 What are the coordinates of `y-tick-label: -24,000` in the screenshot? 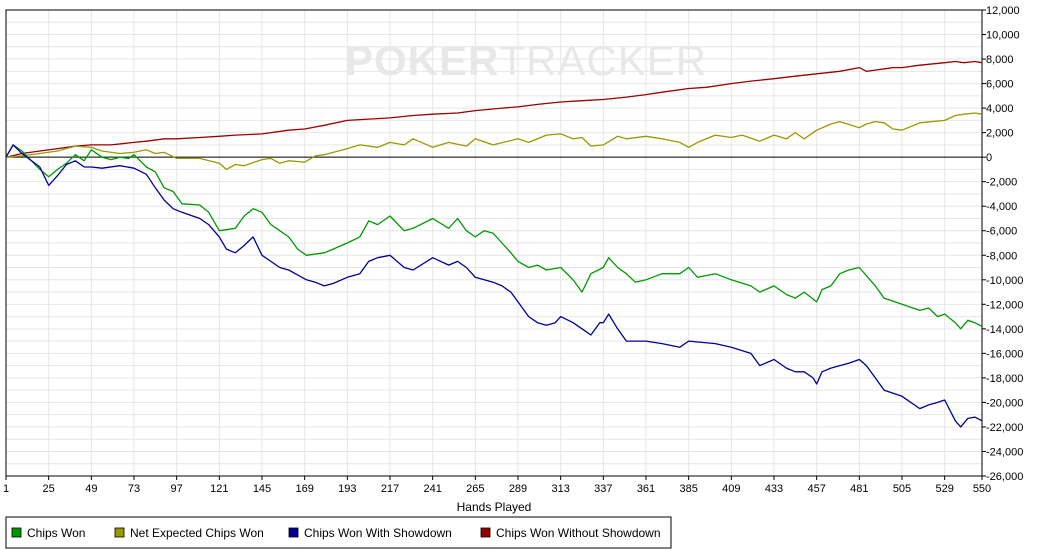 It's located at (1004, 452).